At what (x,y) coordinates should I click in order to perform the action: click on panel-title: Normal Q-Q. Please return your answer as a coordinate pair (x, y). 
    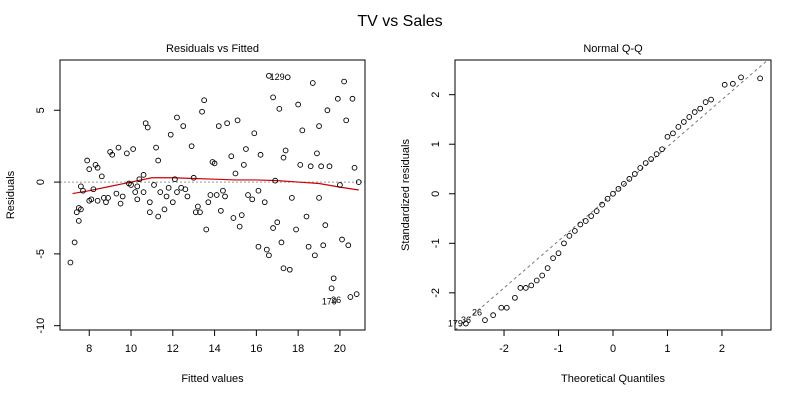
    Looking at the image, I should click on (613, 49).